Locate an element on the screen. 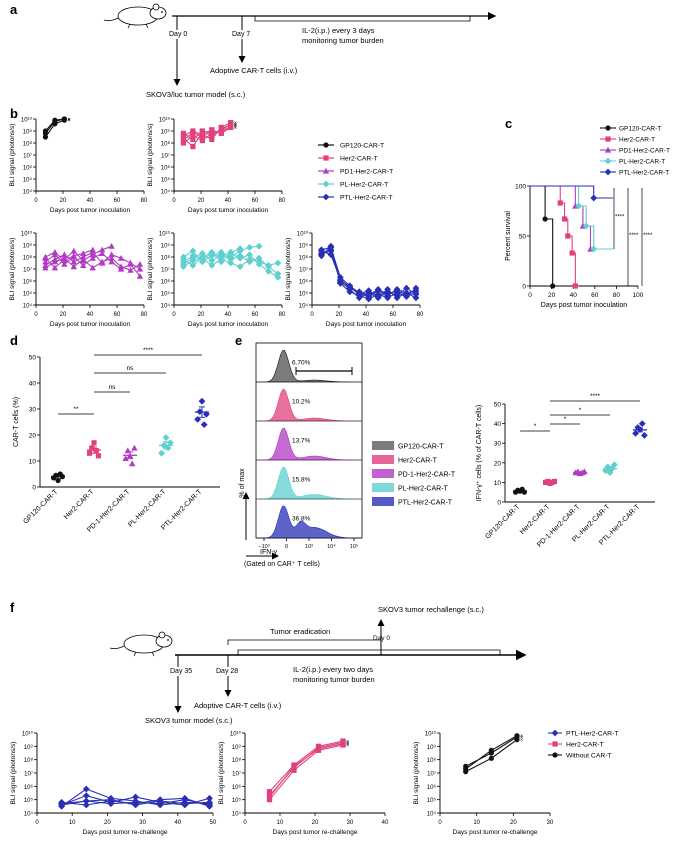 The height and width of the screenshot is (845, 683). sig-label: ns is located at coordinates (131, 368).